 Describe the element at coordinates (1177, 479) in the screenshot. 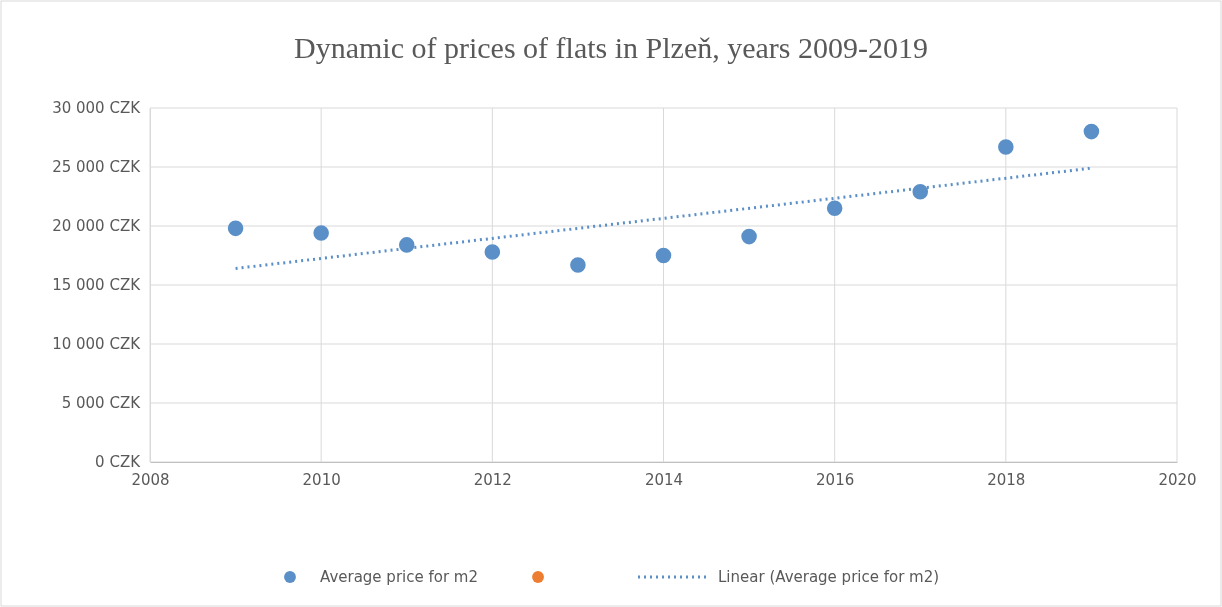

I see `x-tick-label: 2020` at that location.